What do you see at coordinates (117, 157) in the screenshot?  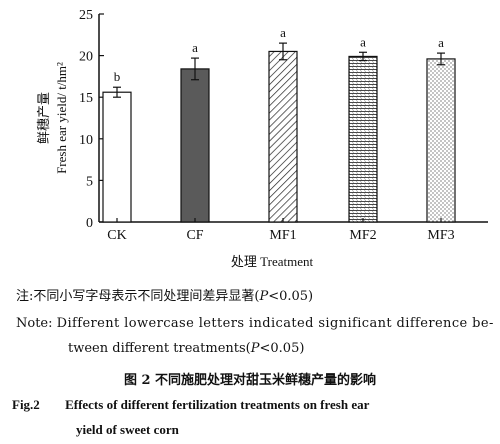 I see `bar-ck` at bounding box center [117, 157].